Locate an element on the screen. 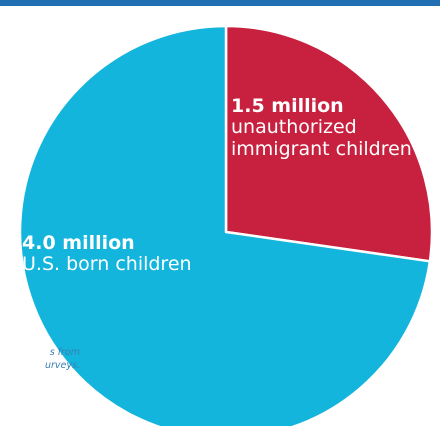  us-born-value-label: 4.0 million is located at coordinates (78, 243).